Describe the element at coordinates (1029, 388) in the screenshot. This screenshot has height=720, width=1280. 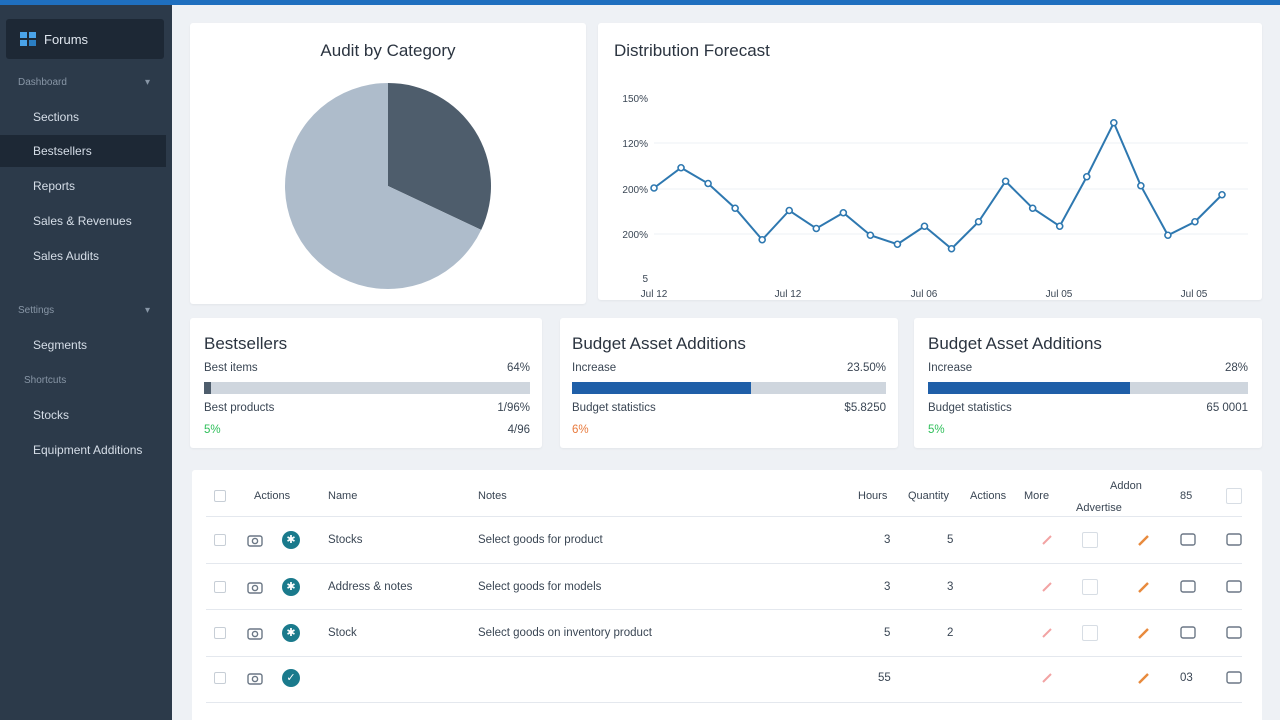
I see `progress-bar-fill` at that location.